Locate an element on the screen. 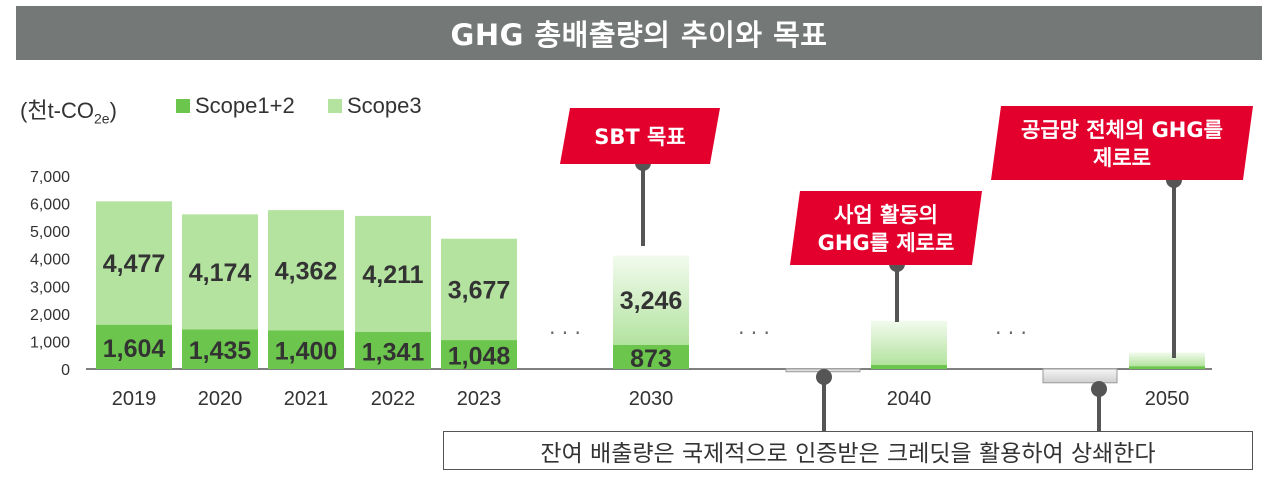 The image size is (1276, 492). y-tick-label: 2,000 is located at coordinates (50, 315).